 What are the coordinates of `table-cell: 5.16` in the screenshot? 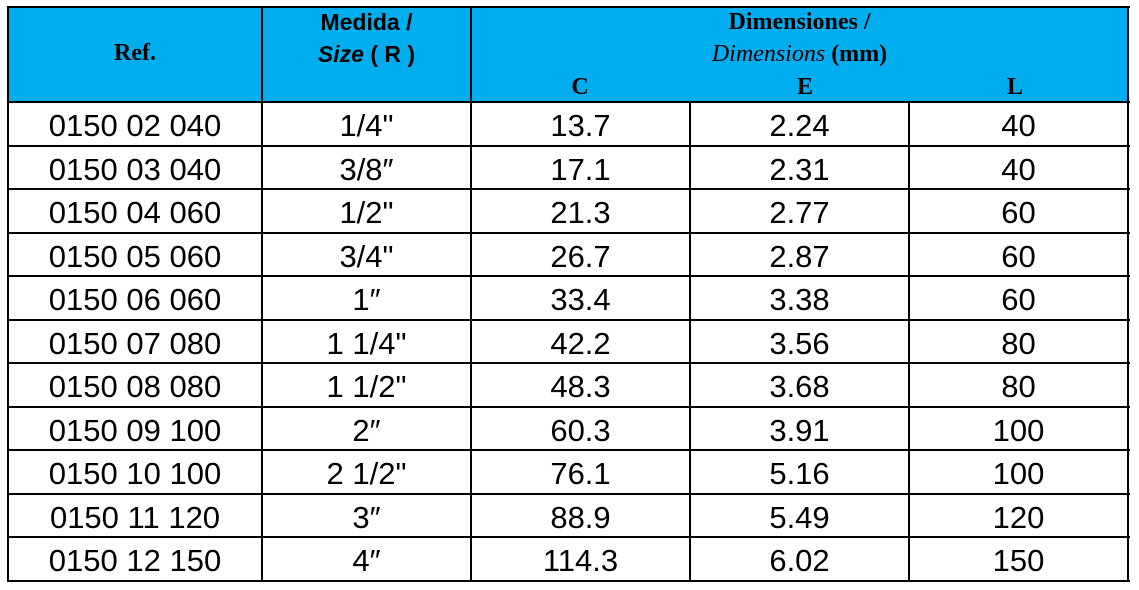 It's located at (799, 474).